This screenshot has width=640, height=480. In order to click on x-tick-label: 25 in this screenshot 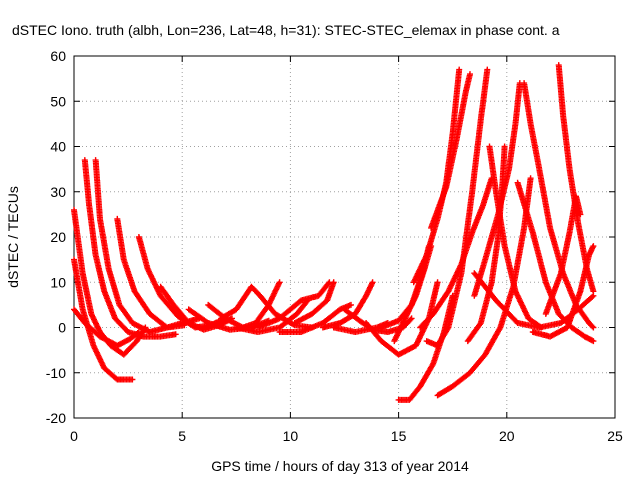, I will do `click(615, 436)`.